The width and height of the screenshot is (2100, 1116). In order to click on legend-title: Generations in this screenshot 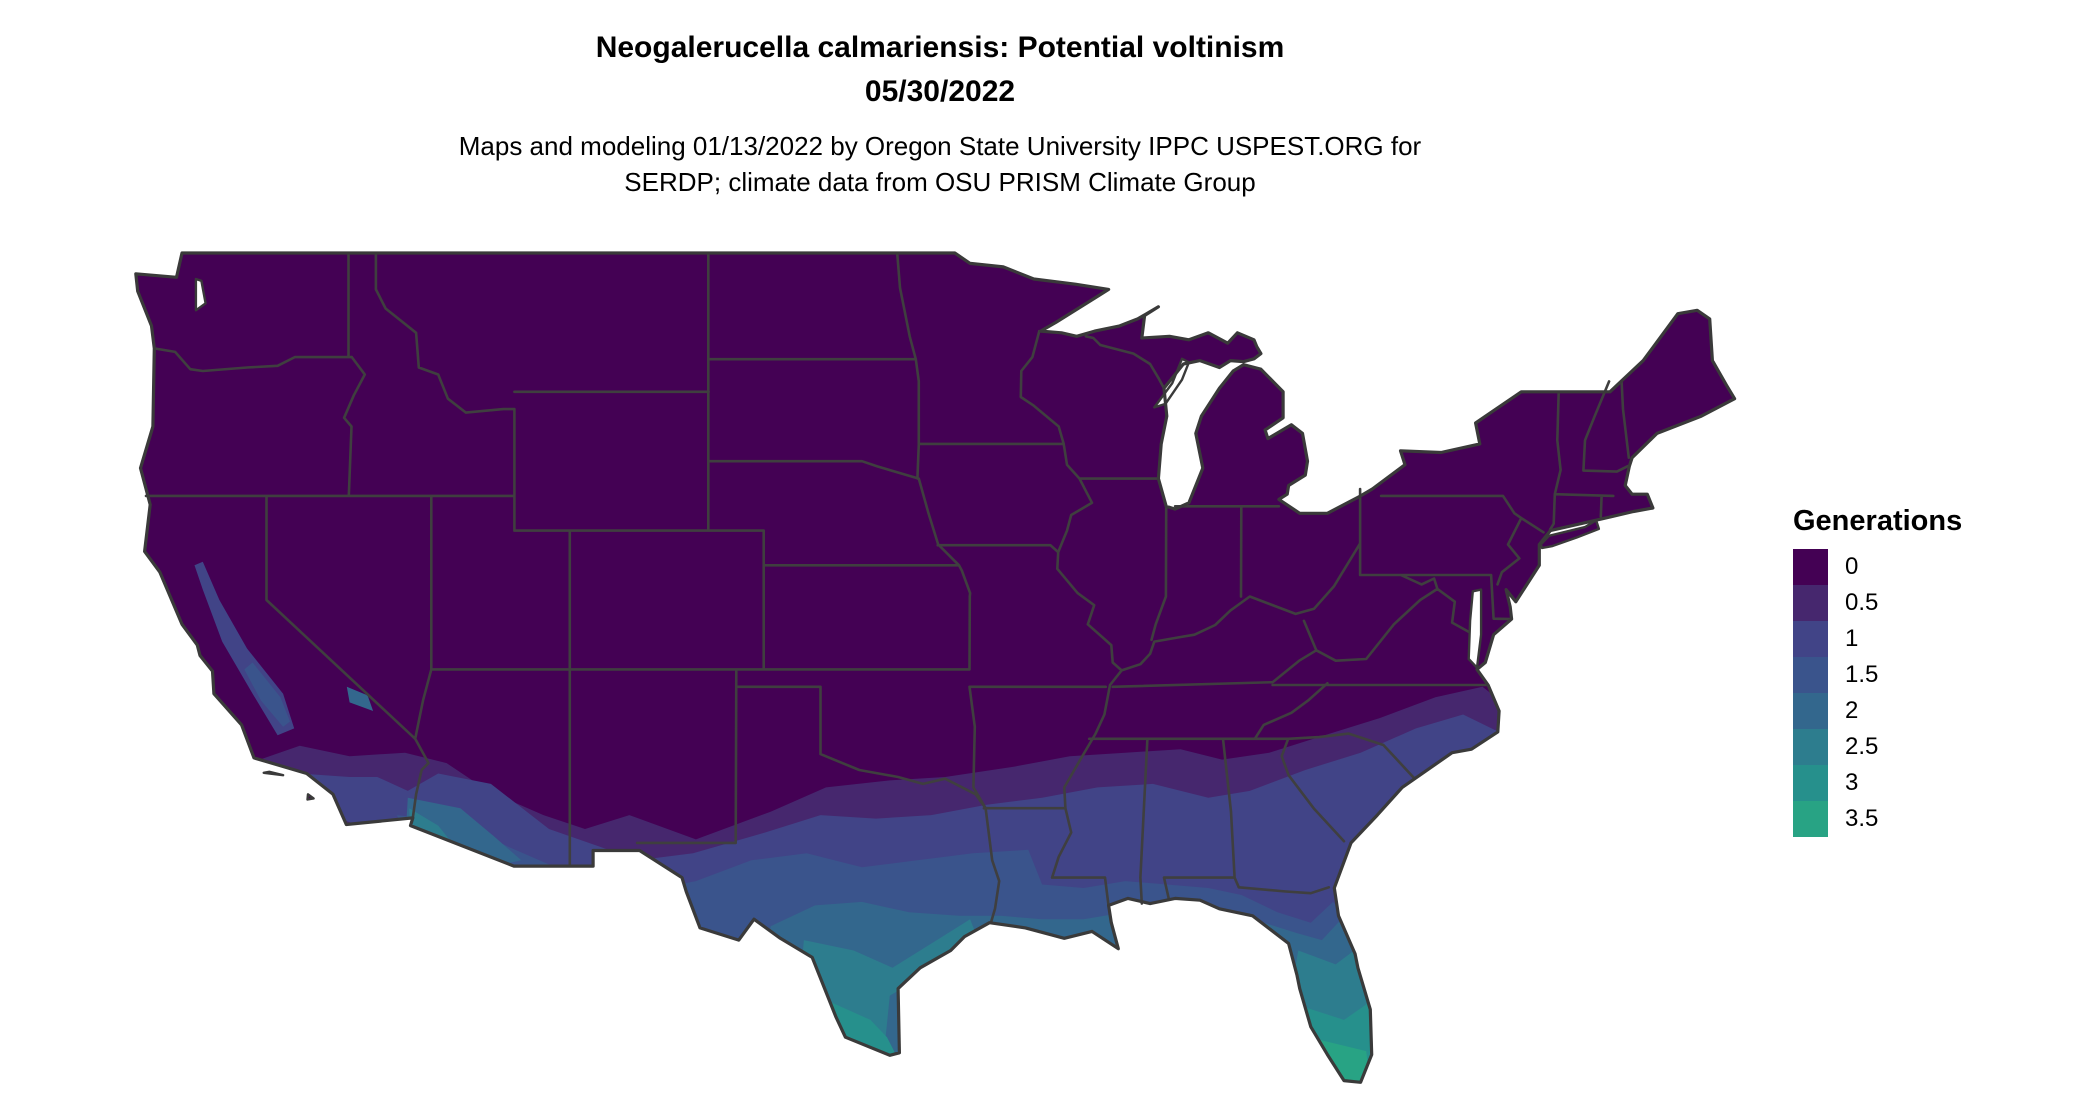, I will do `click(1878, 521)`.